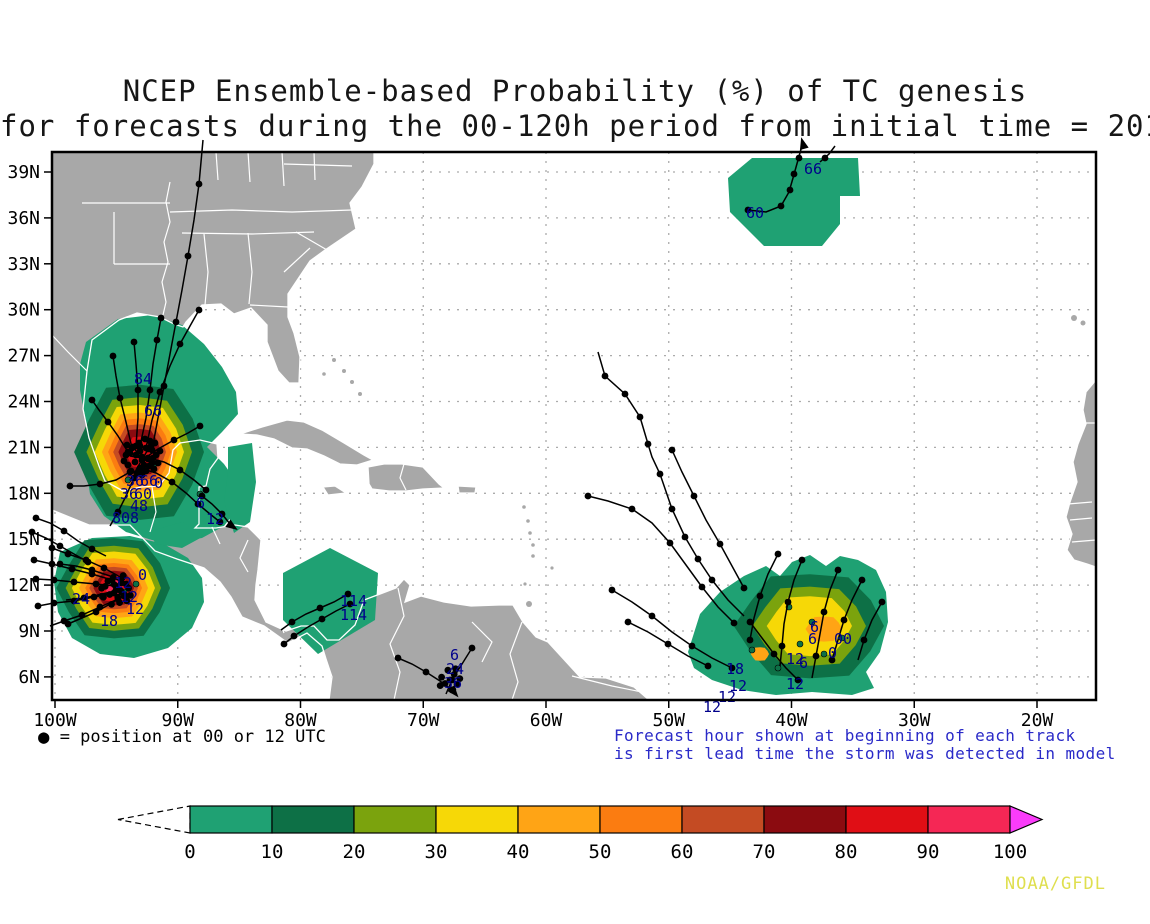 This screenshot has width=1150, height=924. What do you see at coordinates (1026, 819) in the screenshot?
I see `colorbar-overflow-arrow` at bounding box center [1026, 819].